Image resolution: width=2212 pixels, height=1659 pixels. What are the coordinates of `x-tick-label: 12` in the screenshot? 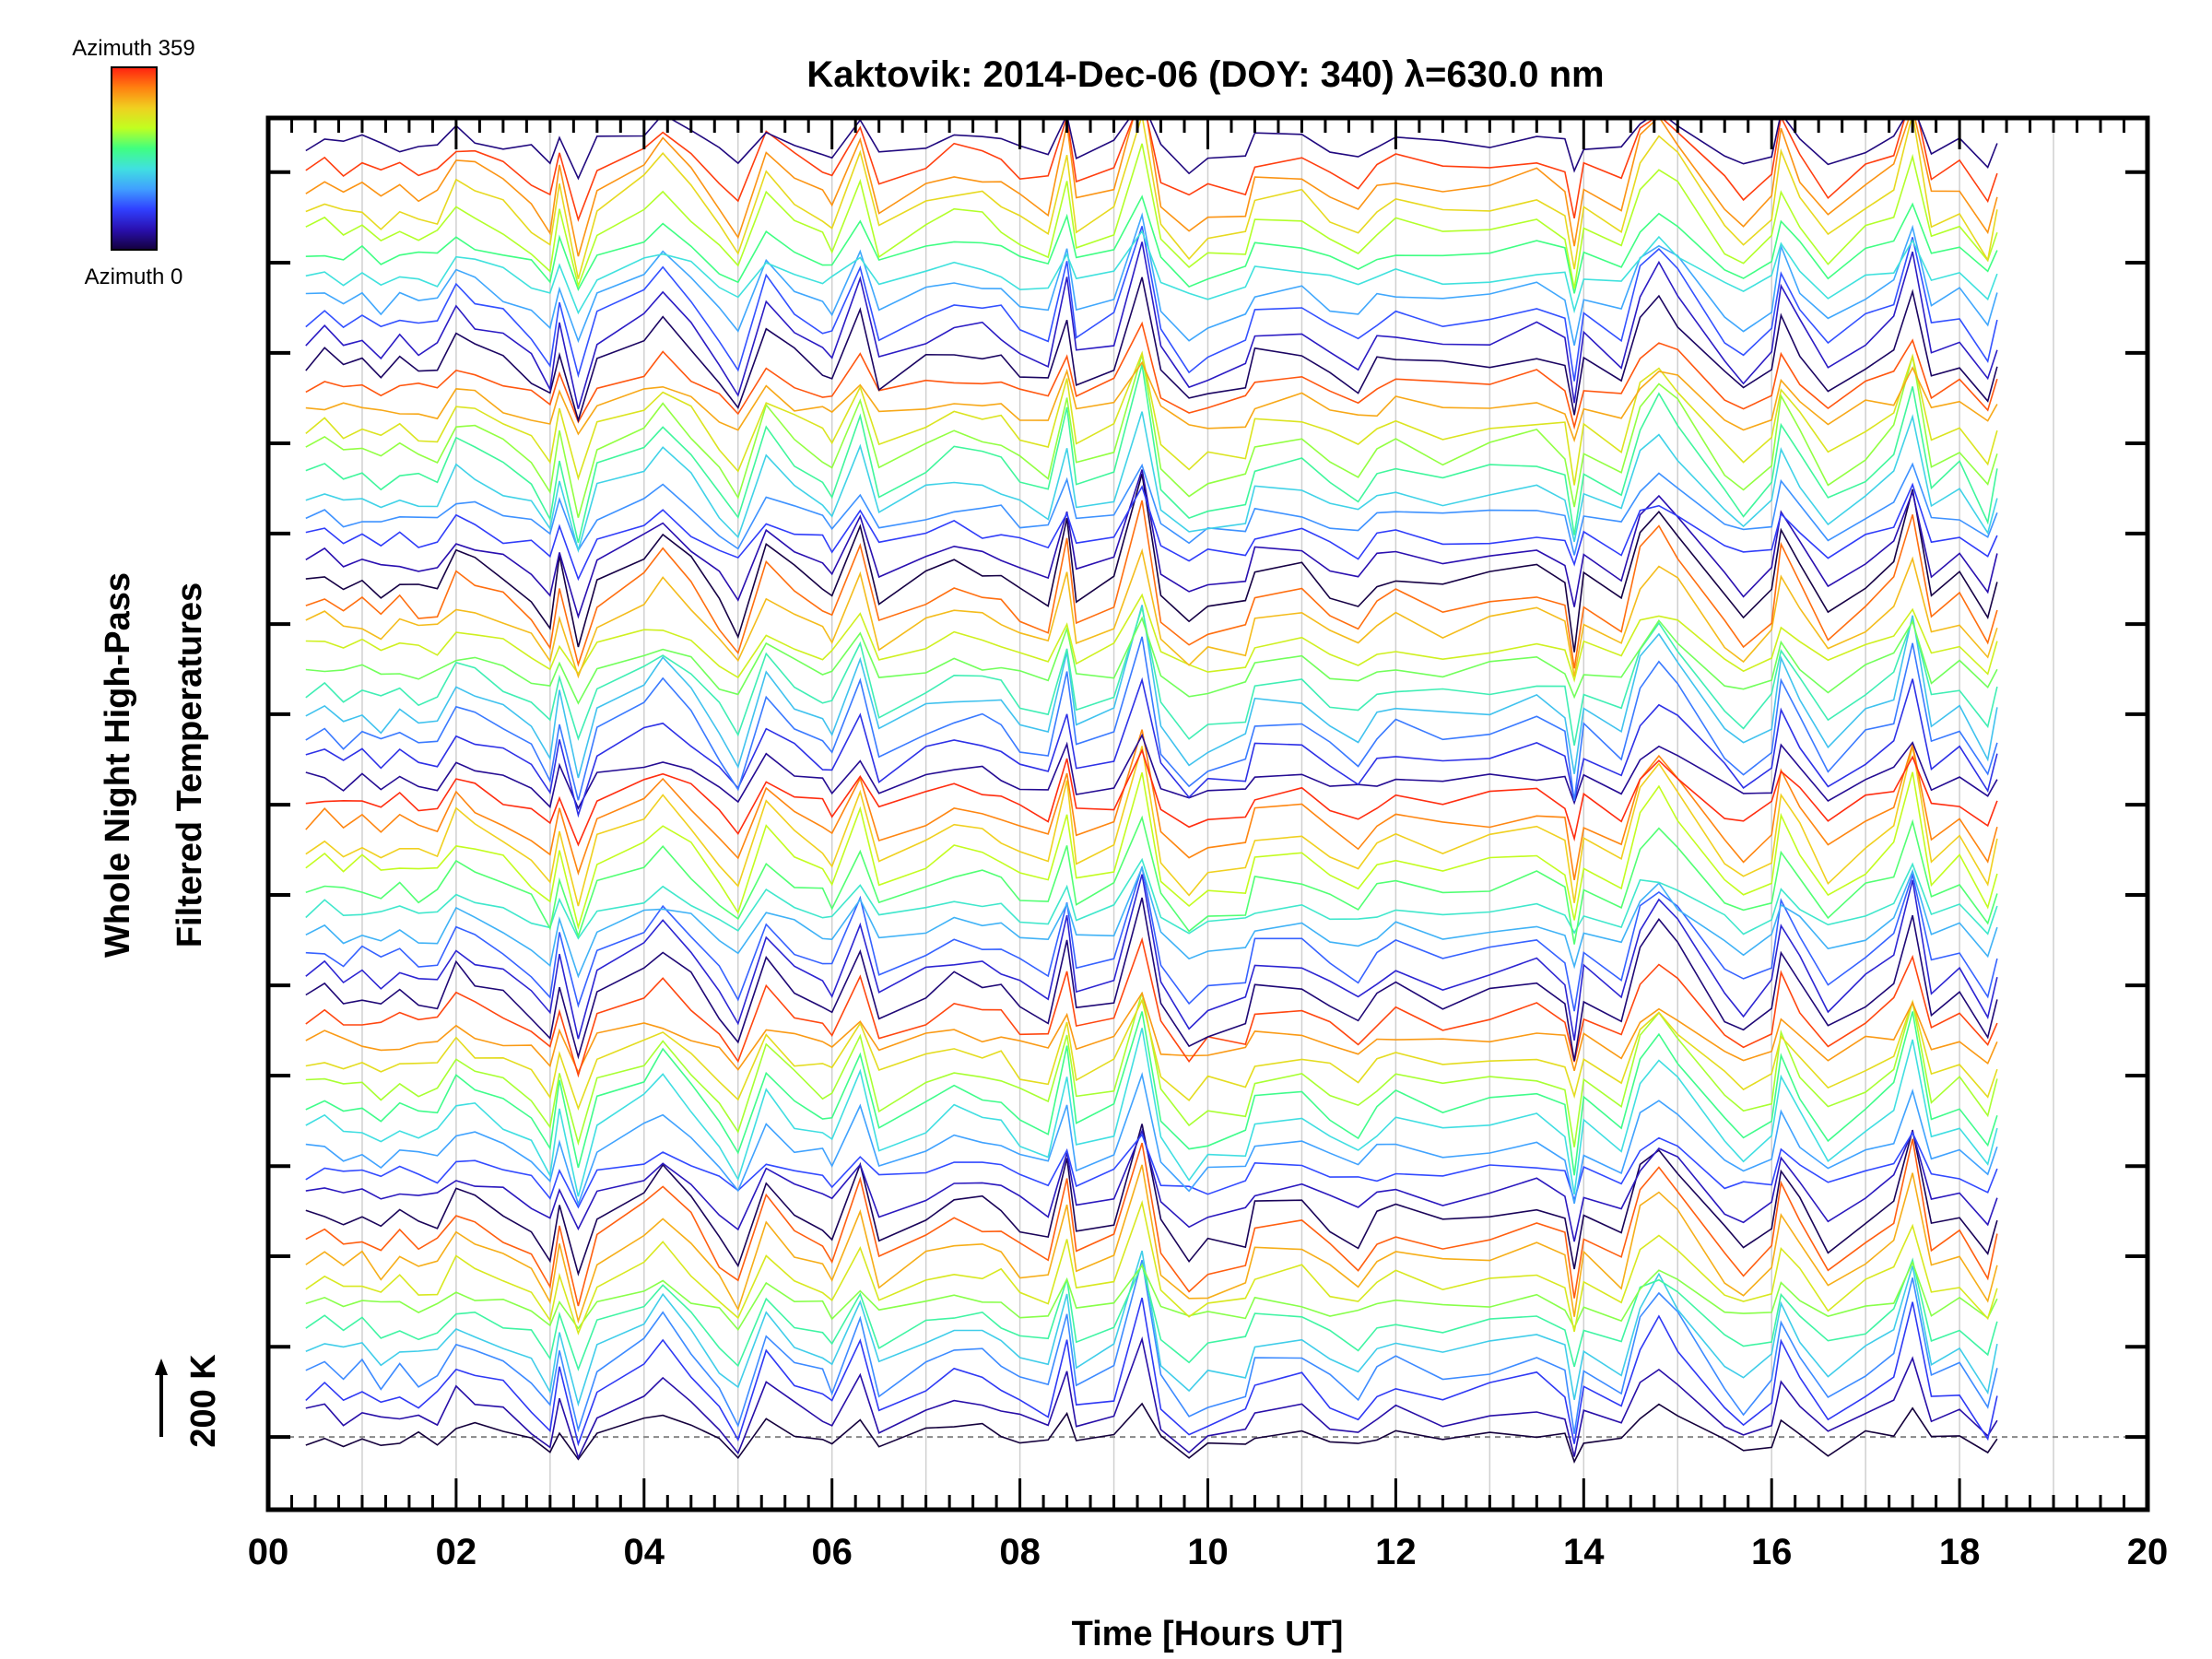 It's located at (1396, 1552).